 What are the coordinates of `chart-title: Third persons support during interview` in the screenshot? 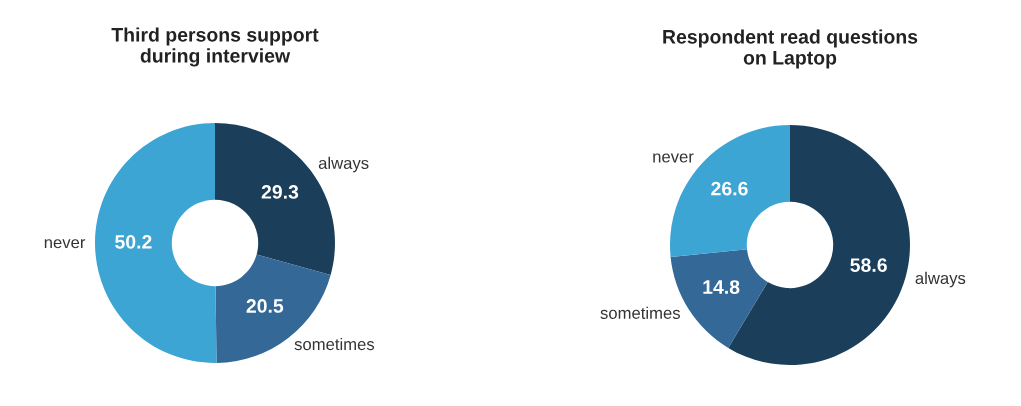 It's located at (215, 47).